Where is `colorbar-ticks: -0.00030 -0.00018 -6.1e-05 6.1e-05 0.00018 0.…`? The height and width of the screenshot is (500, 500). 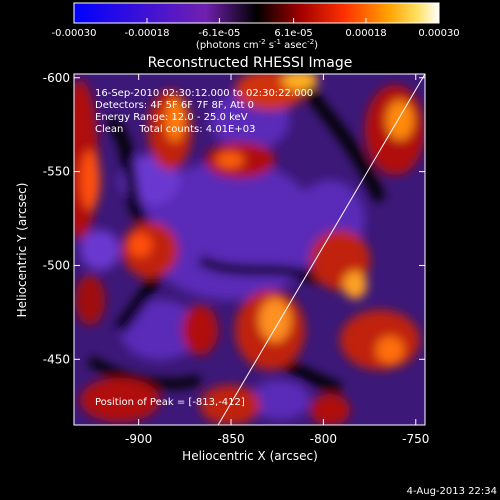
colorbar-ticks: -0.00030 -0.00018 -6.1e-05 6.1e-05 0.00018 0.… is located at coordinates (256, 28).